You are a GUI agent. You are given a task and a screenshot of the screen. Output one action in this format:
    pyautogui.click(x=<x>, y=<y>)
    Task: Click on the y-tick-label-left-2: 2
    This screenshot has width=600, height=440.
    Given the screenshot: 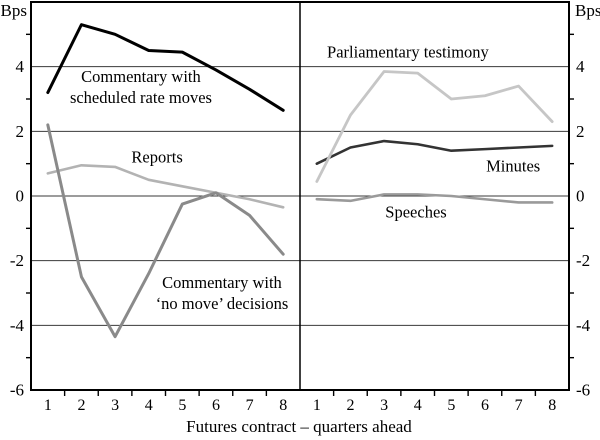 What is the action you would take?
    pyautogui.click(x=20, y=131)
    